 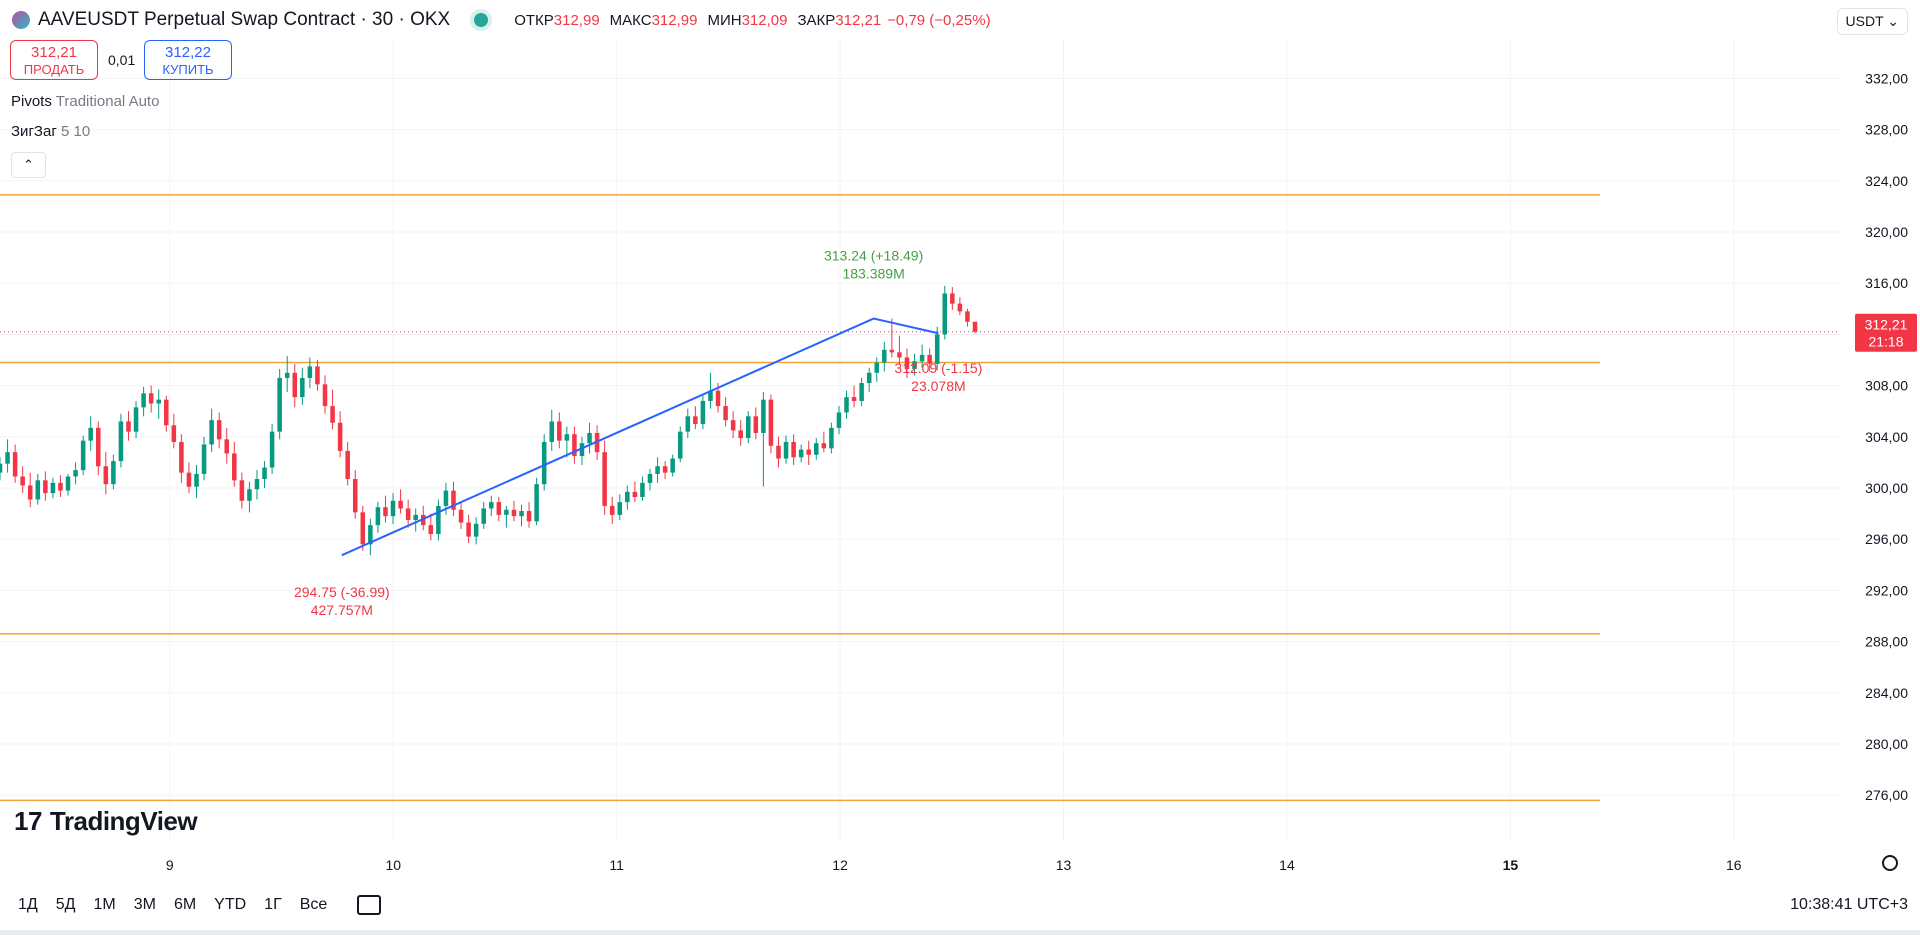 What do you see at coordinates (28, 904) in the screenshot?
I see `range-1d-button: 1Д` at bounding box center [28, 904].